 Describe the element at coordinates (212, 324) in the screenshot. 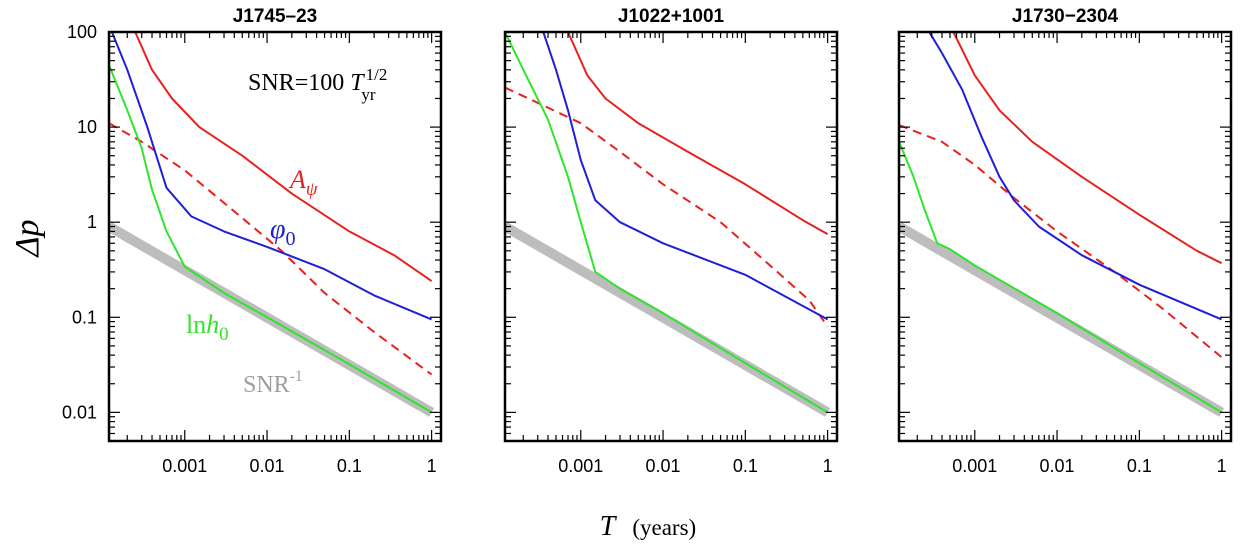

I see `series-label-italic: h` at that location.